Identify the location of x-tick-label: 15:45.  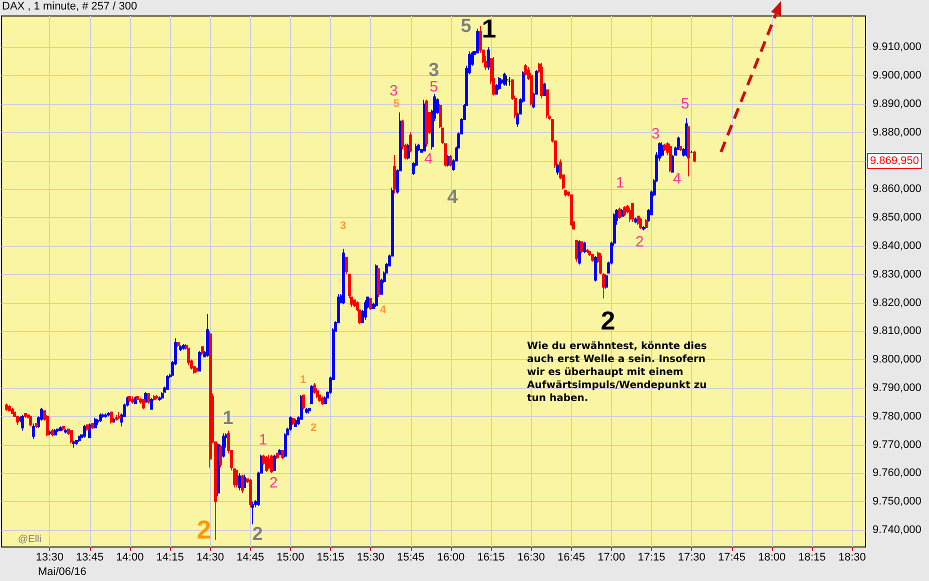
(411, 558).